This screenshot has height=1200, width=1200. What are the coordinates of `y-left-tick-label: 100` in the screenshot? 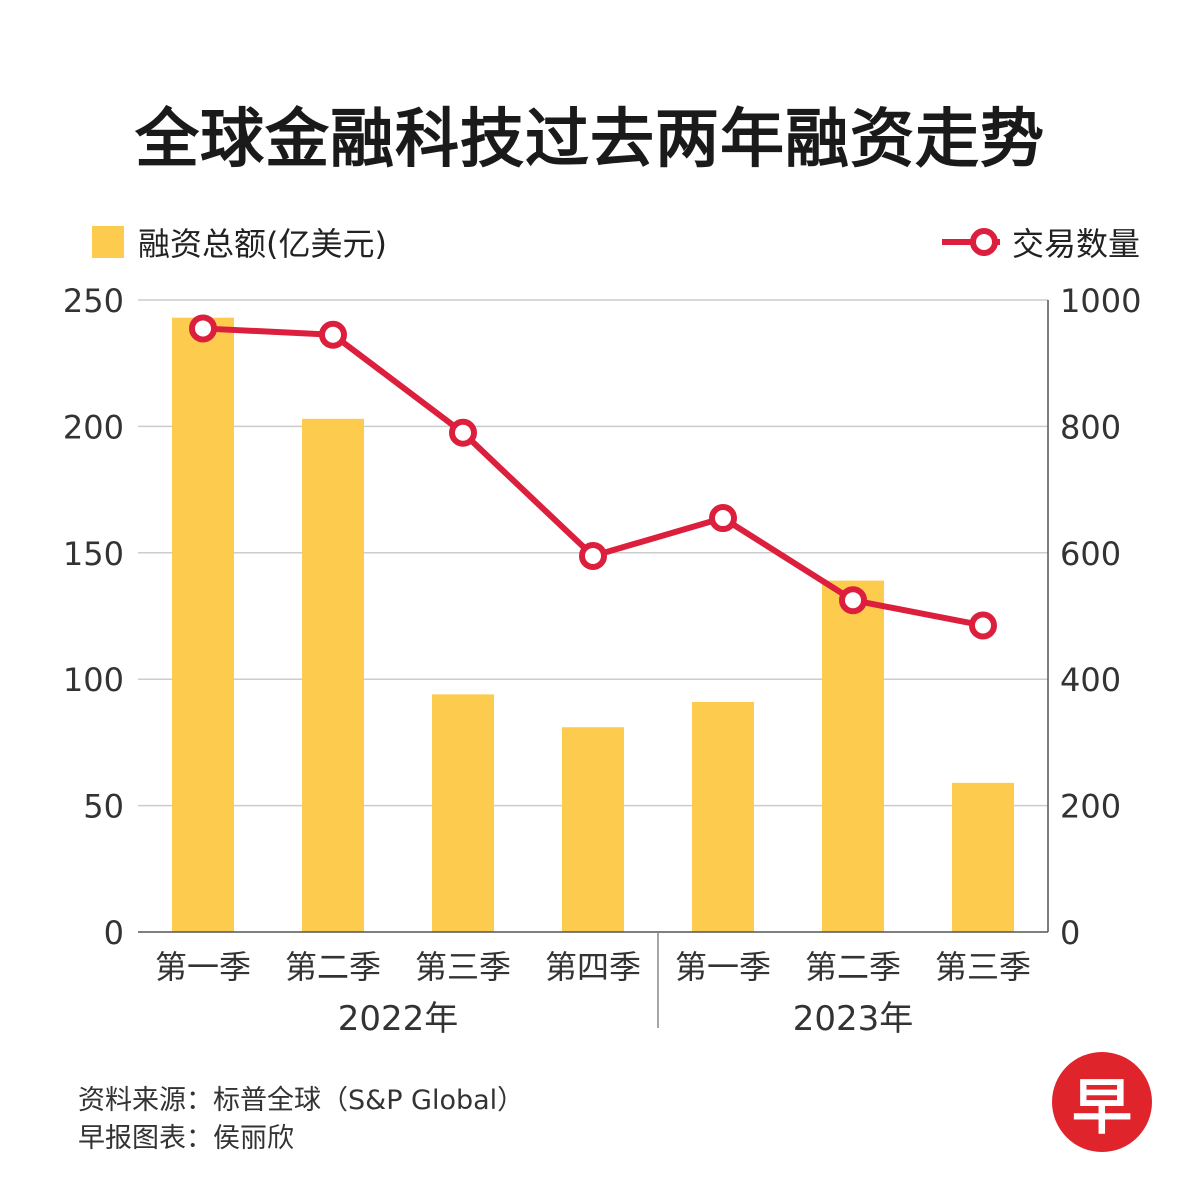 It's located at (93, 680).